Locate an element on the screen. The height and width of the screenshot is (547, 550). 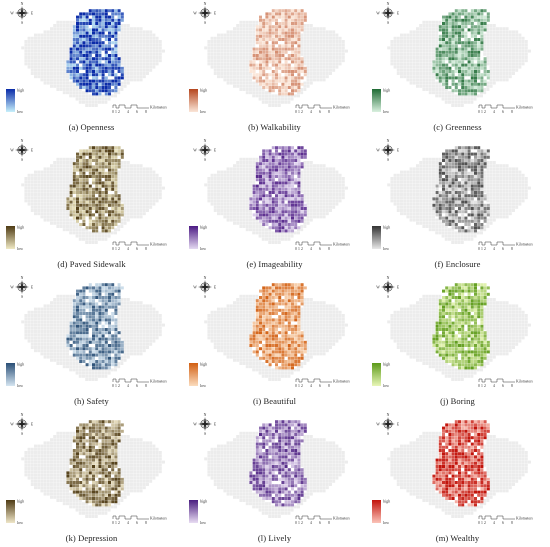
legend-low-label: low is located at coordinates (20, 522).